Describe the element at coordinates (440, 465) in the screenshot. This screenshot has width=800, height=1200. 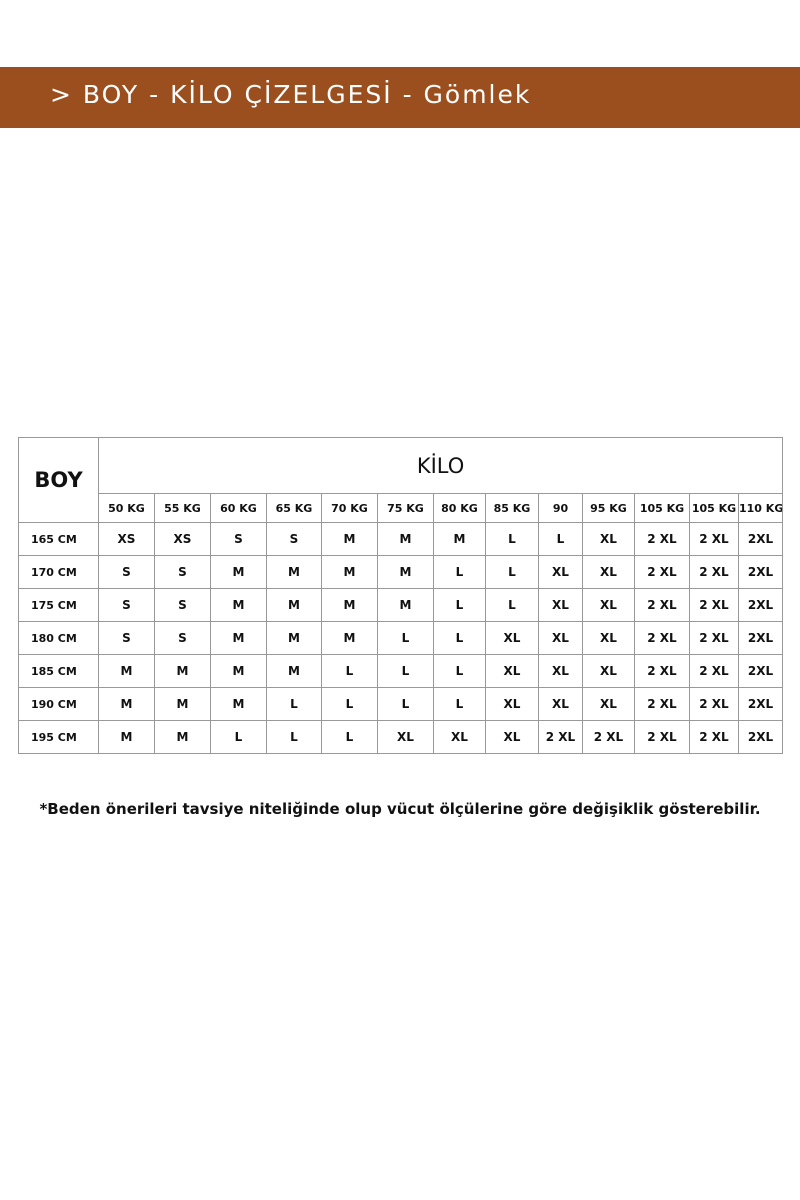
I see `group-header: KİLO` at that location.